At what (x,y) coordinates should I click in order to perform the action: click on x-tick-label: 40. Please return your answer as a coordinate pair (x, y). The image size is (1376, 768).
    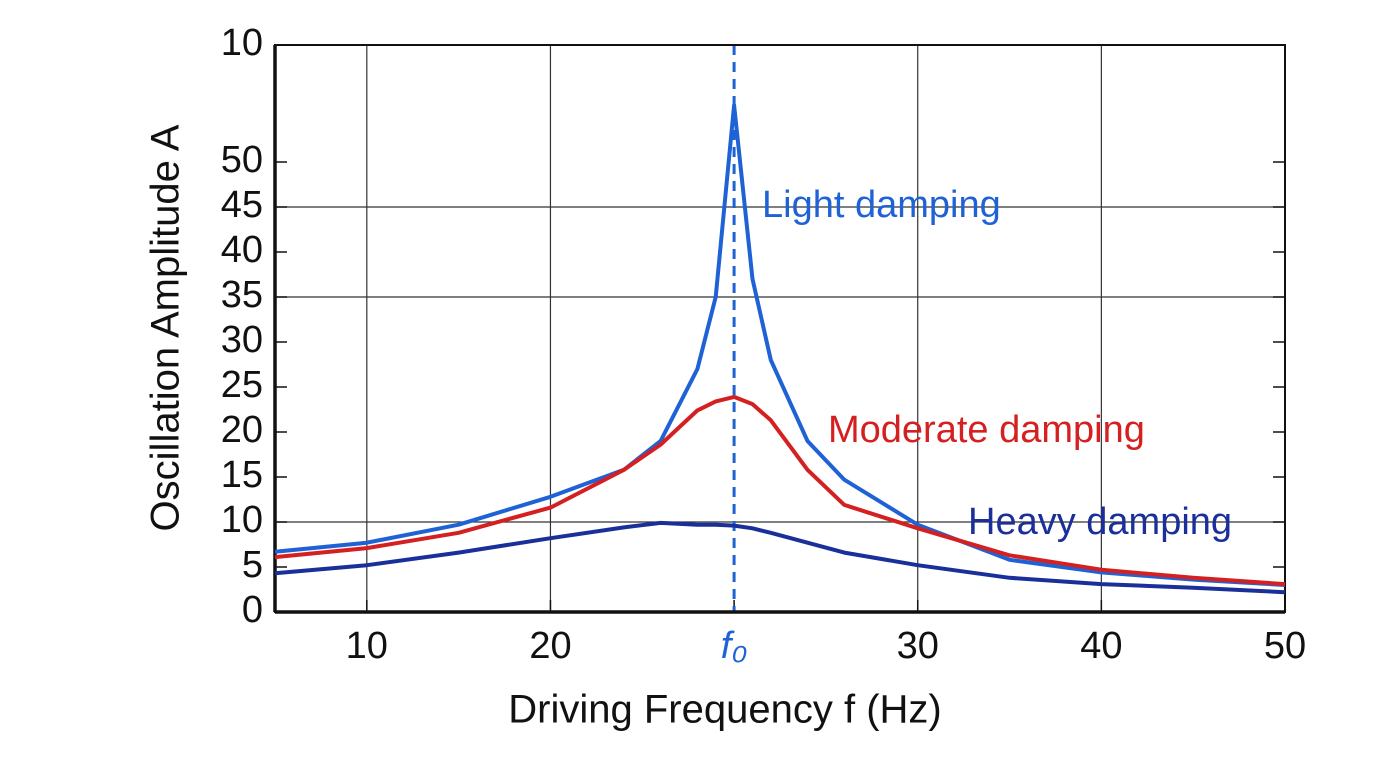
    Looking at the image, I should click on (1101, 646).